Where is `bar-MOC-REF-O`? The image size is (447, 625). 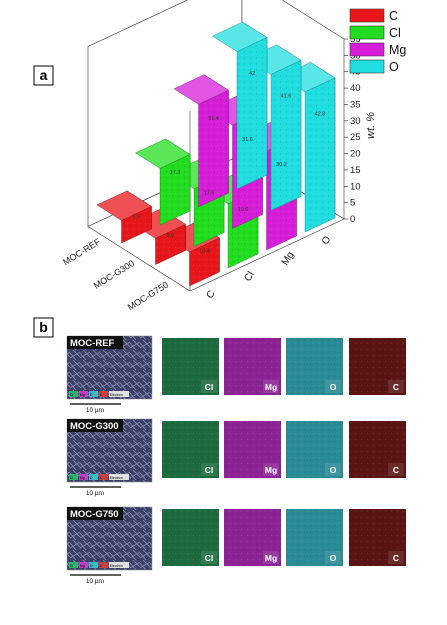
bar-MOC-REF-O is located at coordinates (240, 105).